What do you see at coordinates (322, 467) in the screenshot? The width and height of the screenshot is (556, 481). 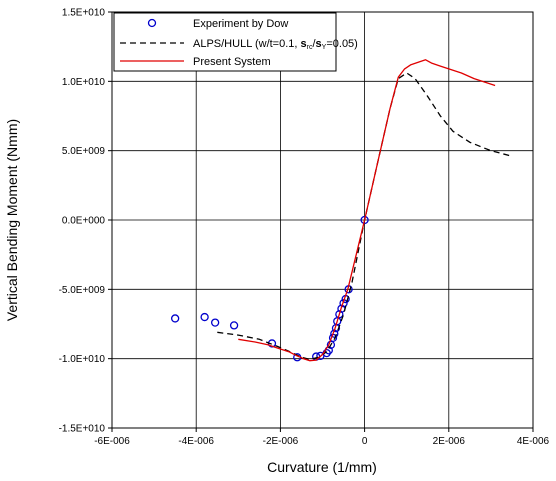 I see `x-axis-title: Curvature (1/mm)` at bounding box center [322, 467].